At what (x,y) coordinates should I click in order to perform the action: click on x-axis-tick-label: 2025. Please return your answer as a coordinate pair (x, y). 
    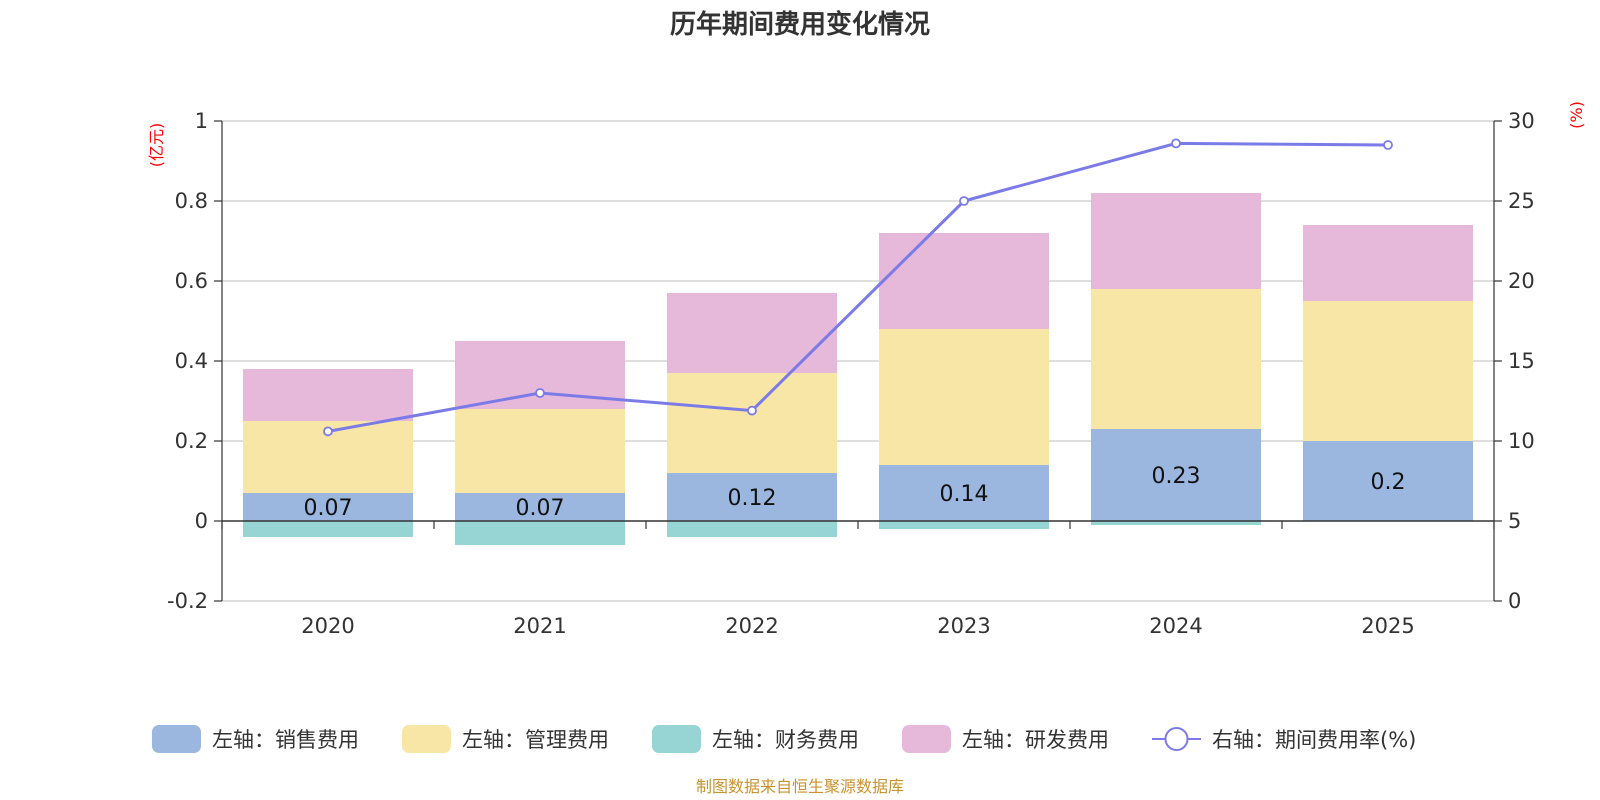
    Looking at the image, I should click on (1387, 626).